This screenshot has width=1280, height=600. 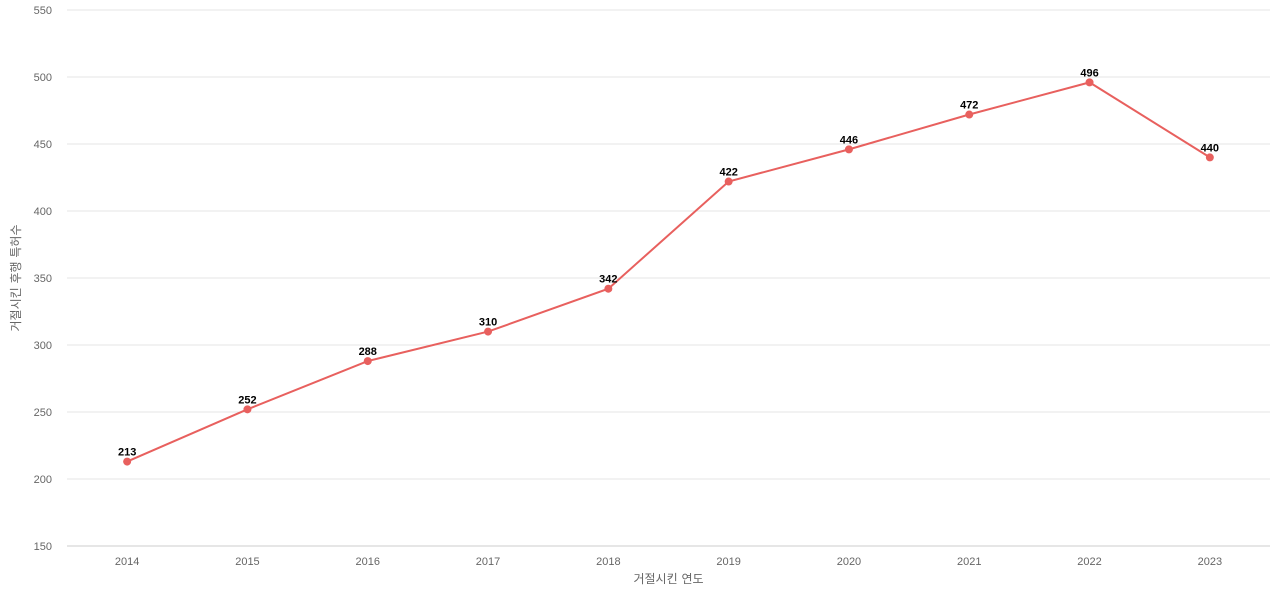 I want to click on x-axis-title: 거절시킨 연도, so click(x=668, y=579).